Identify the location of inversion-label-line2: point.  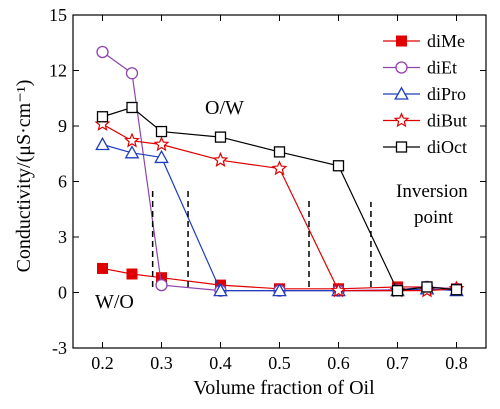
(434, 217).